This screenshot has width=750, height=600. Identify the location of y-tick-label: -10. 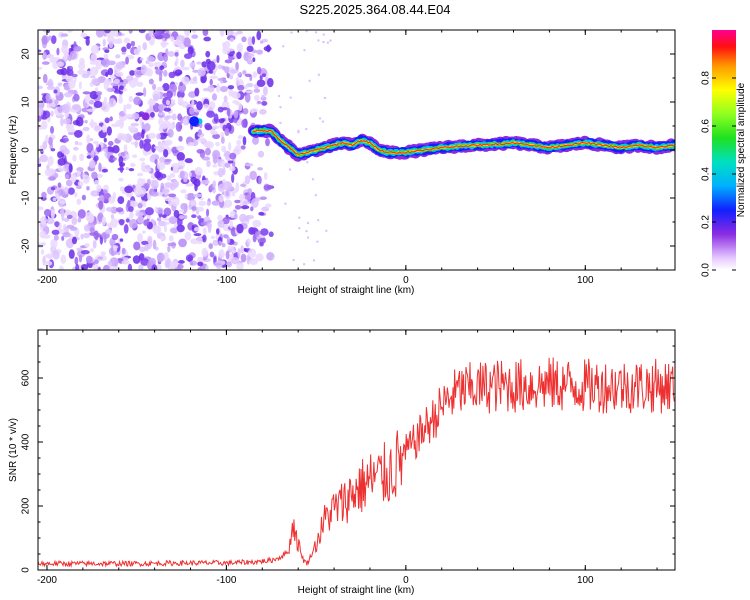
(26, 197).